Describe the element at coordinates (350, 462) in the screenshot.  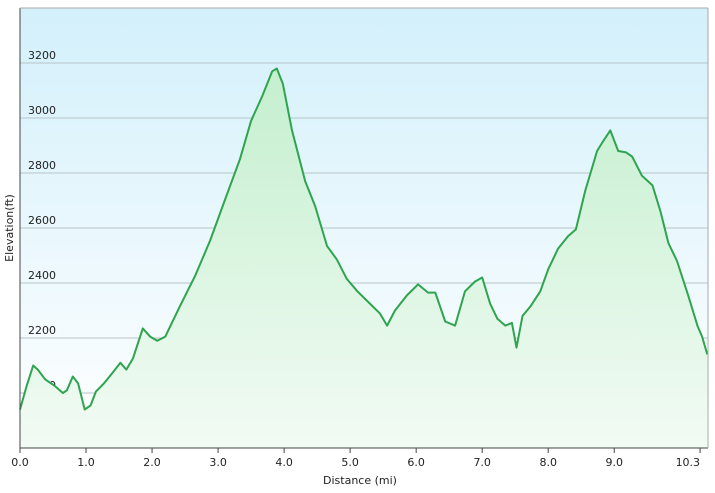
I see `x-tick-label: 5.0` at that location.